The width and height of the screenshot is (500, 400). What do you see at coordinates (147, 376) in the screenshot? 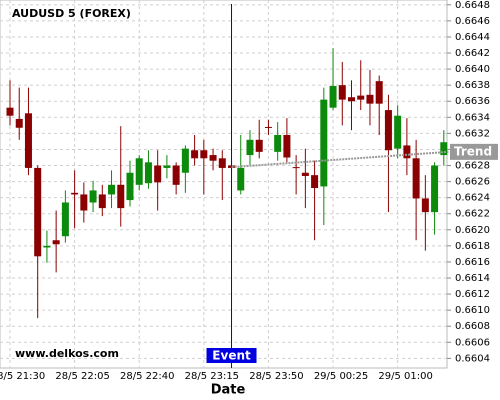
I see `x-tick-label: 28/5 22:40` at bounding box center [147, 376].